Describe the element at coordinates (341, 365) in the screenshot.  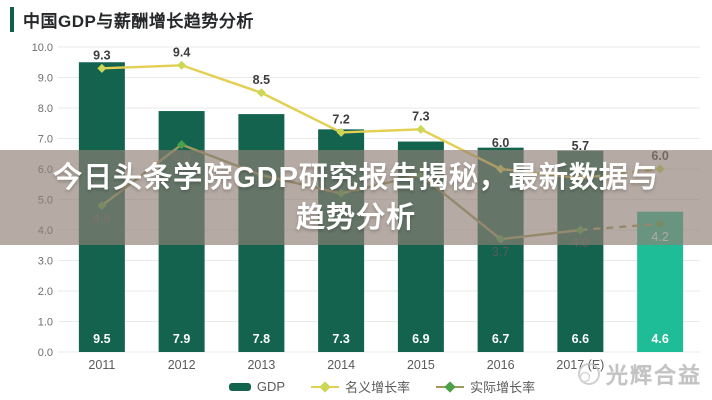
I see `x-axis-label: 2014` at that location.